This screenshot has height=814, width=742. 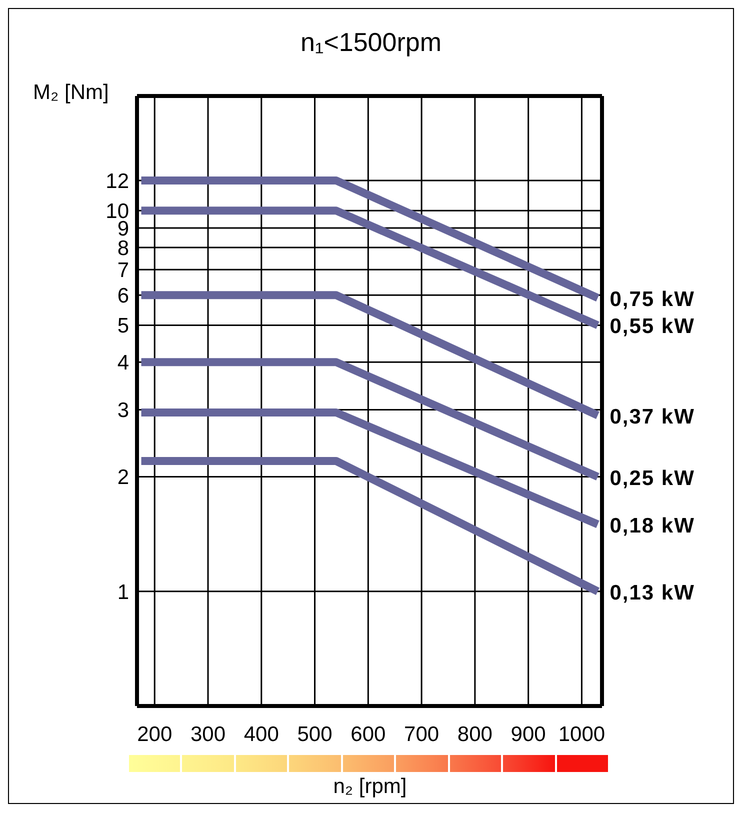 I want to click on series-label: 0,18 kW, so click(x=652, y=526).